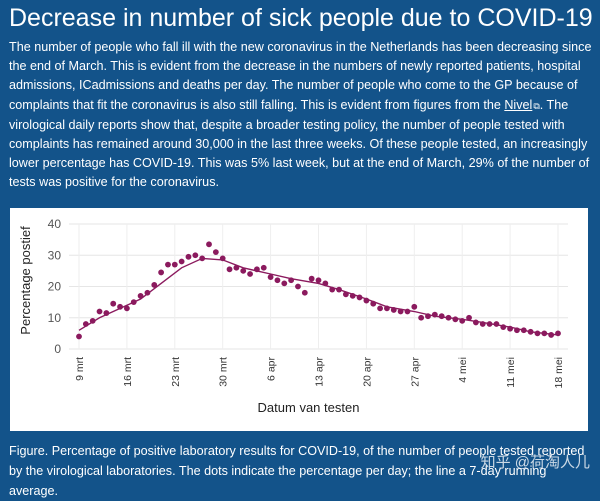  What do you see at coordinates (415, 372) in the screenshot?
I see `x-tick-label: 27 apr` at bounding box center [415, 372].